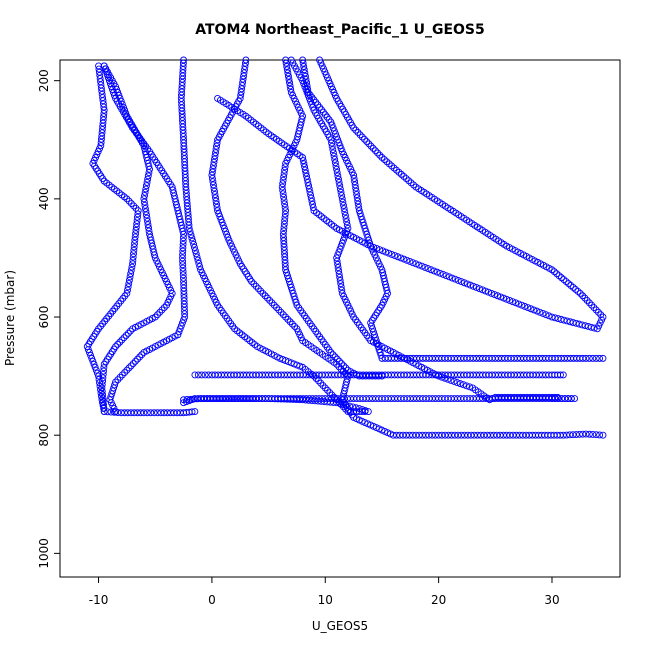 This screenshot has width=650, height=650. What do you see at coordinates (438, 600) in the screenshot?
I see `x-tick-label: 20` at bounding box center [438, 600].